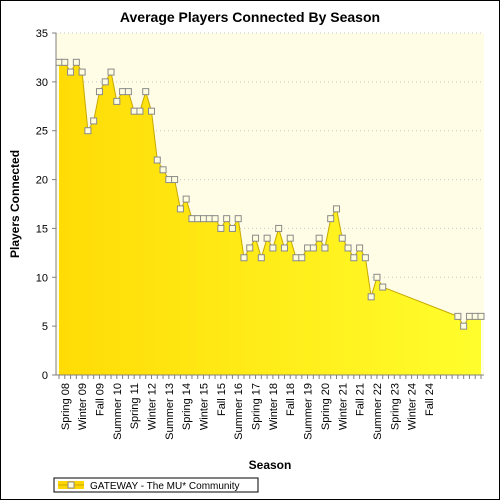 This screenshot has width=500, height=500. I want to click on legend-box, so click(156, 485).